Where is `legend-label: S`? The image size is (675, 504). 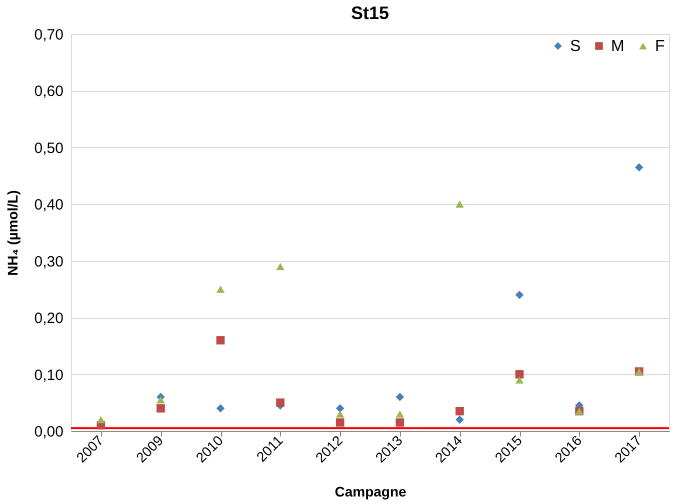
legend-label: S is located at coordinates (575, 46).